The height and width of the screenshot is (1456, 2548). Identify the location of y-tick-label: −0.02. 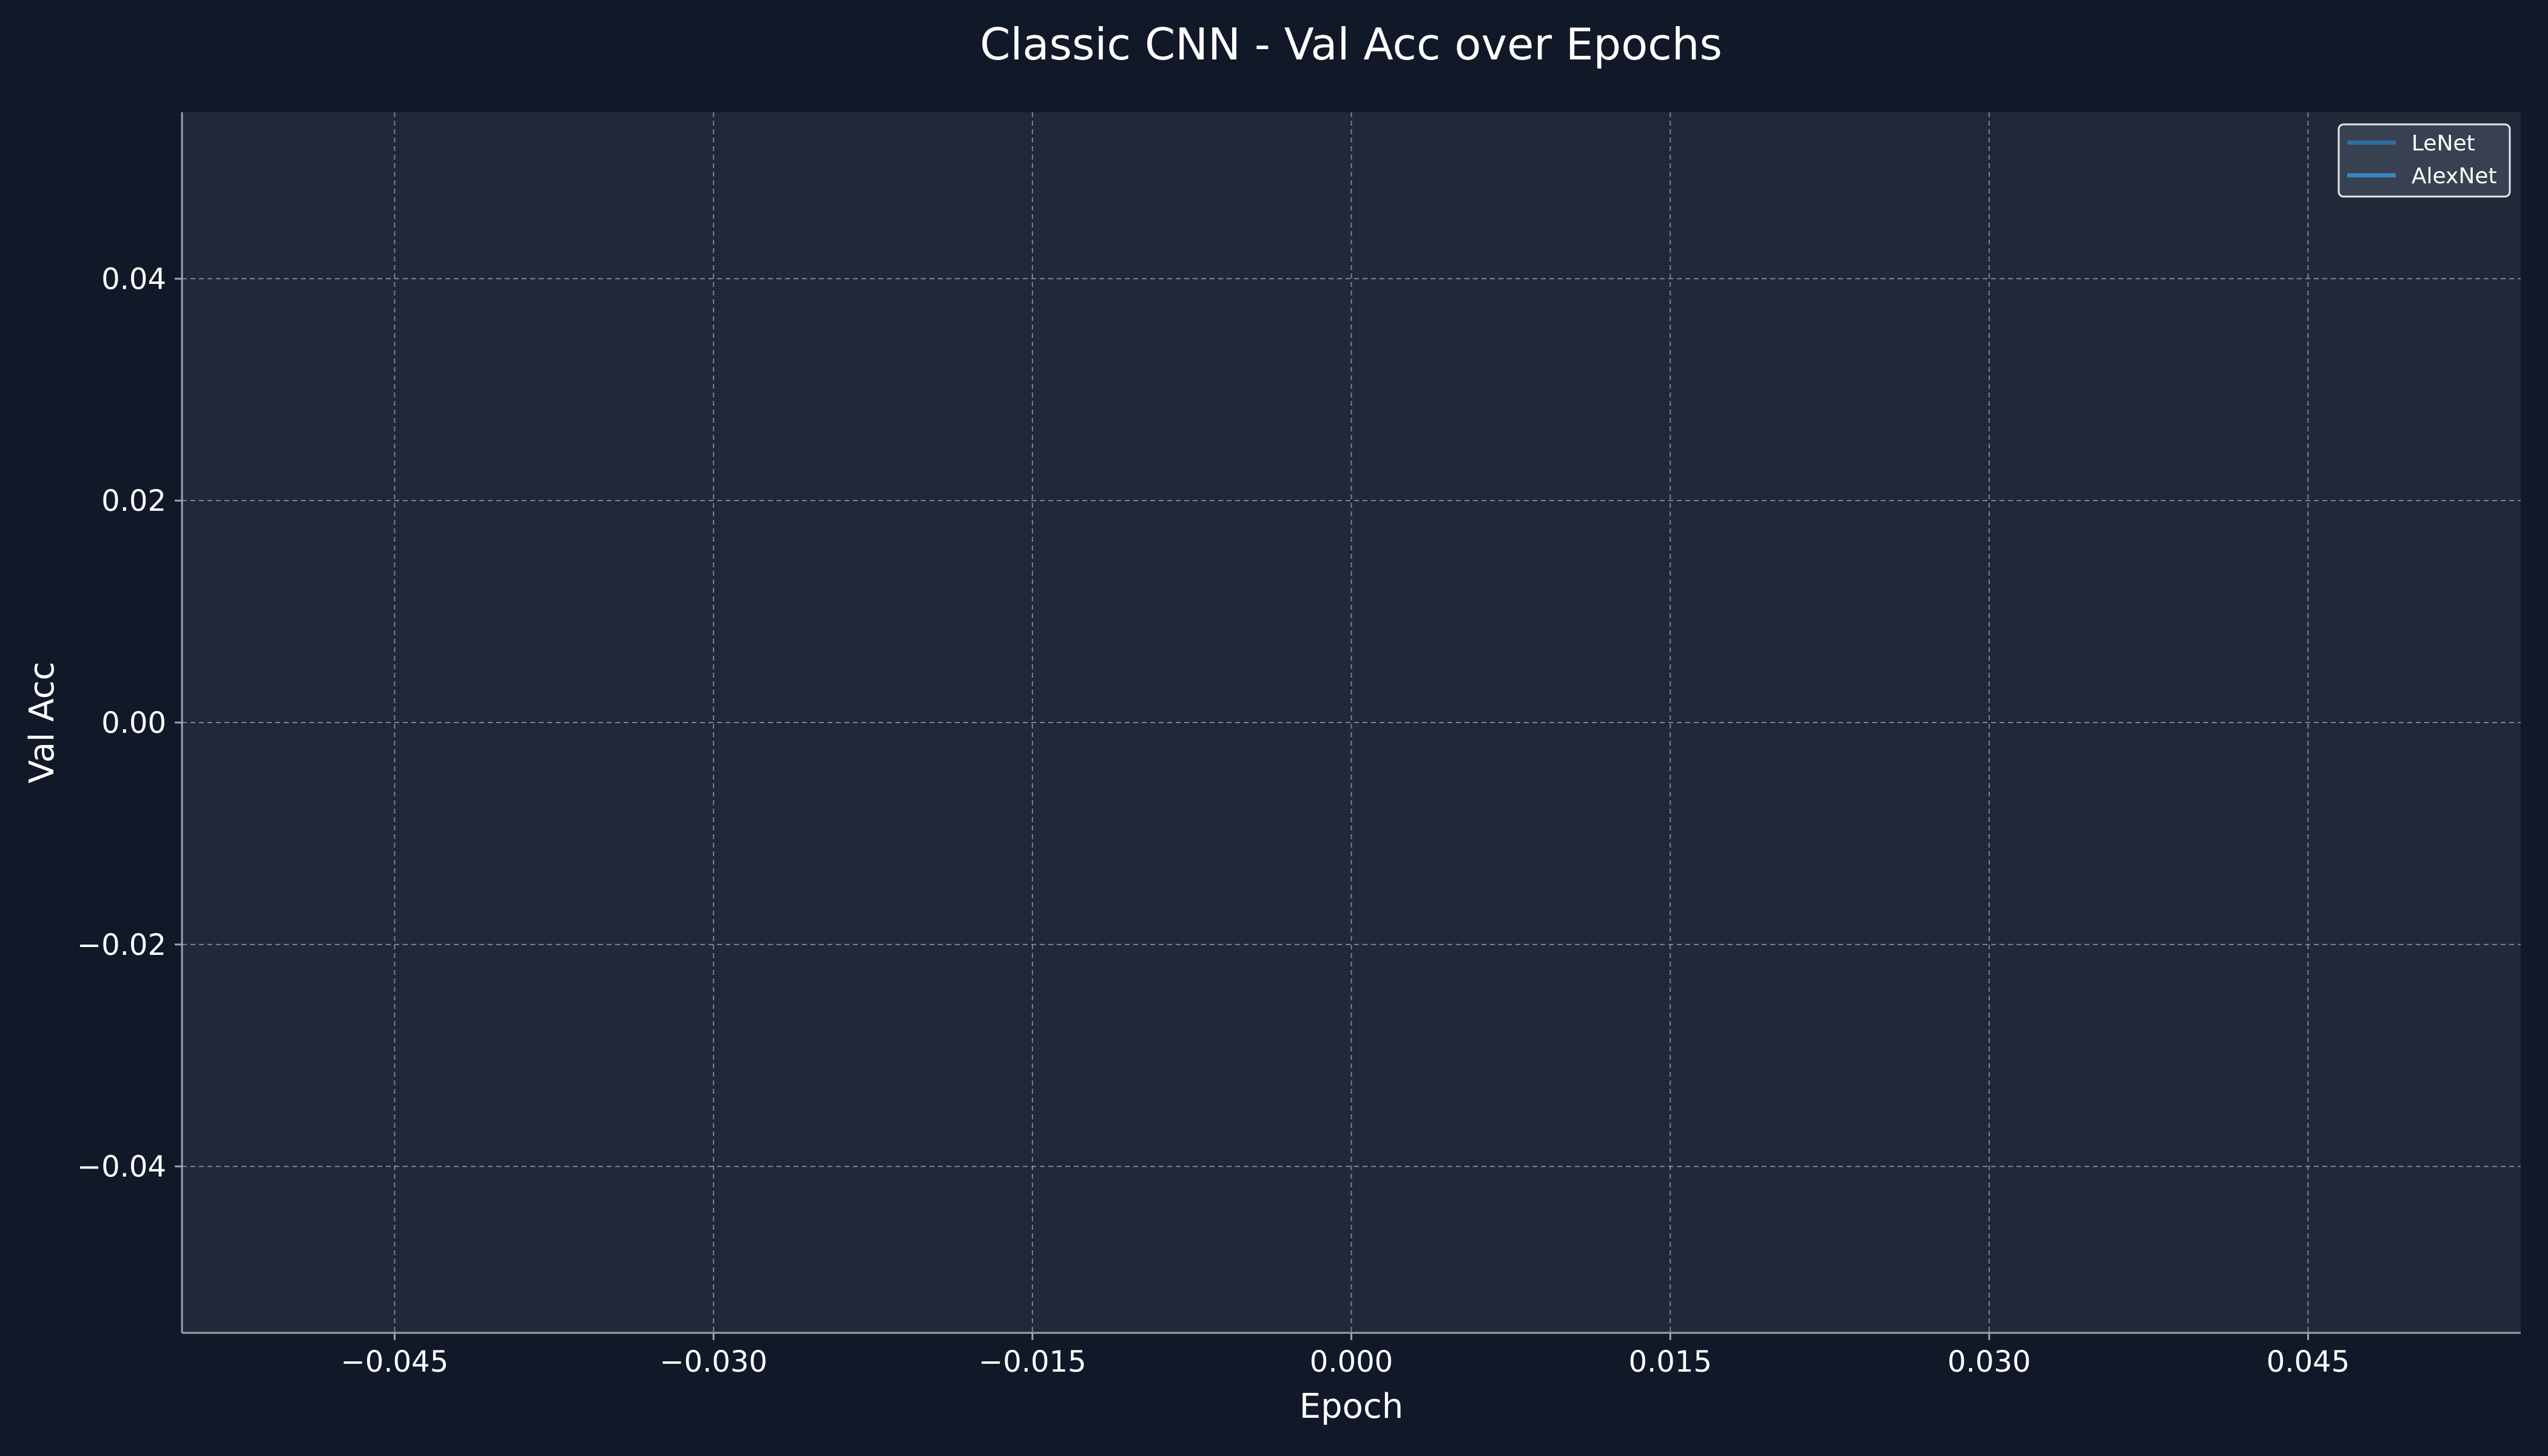
(121, 945).